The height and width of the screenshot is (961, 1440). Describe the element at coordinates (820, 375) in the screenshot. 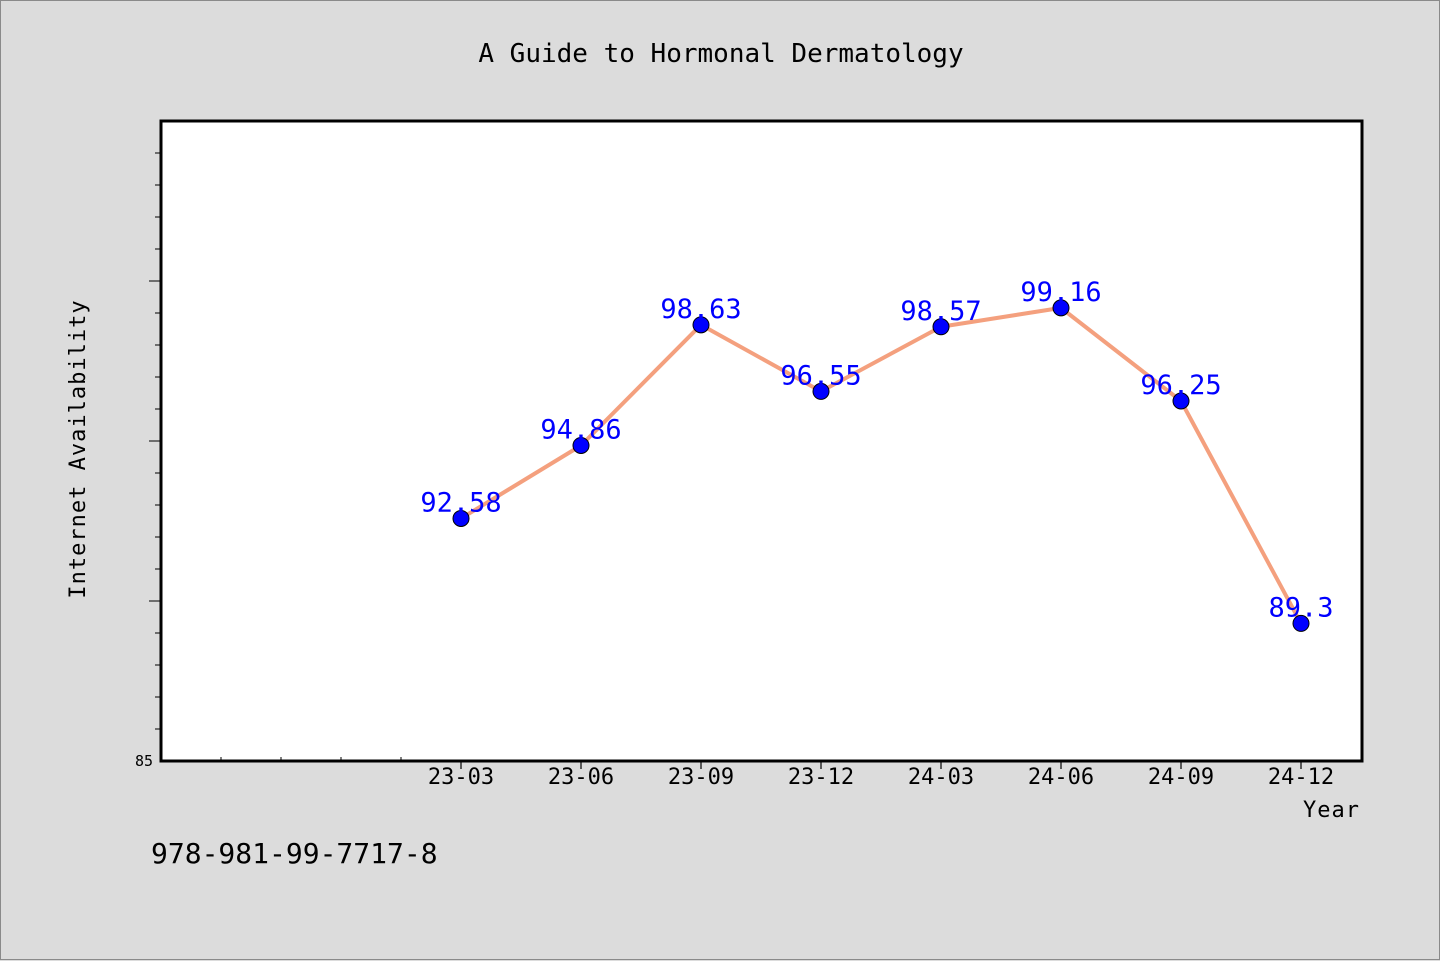

I see `data-label: 96.55` at that location.